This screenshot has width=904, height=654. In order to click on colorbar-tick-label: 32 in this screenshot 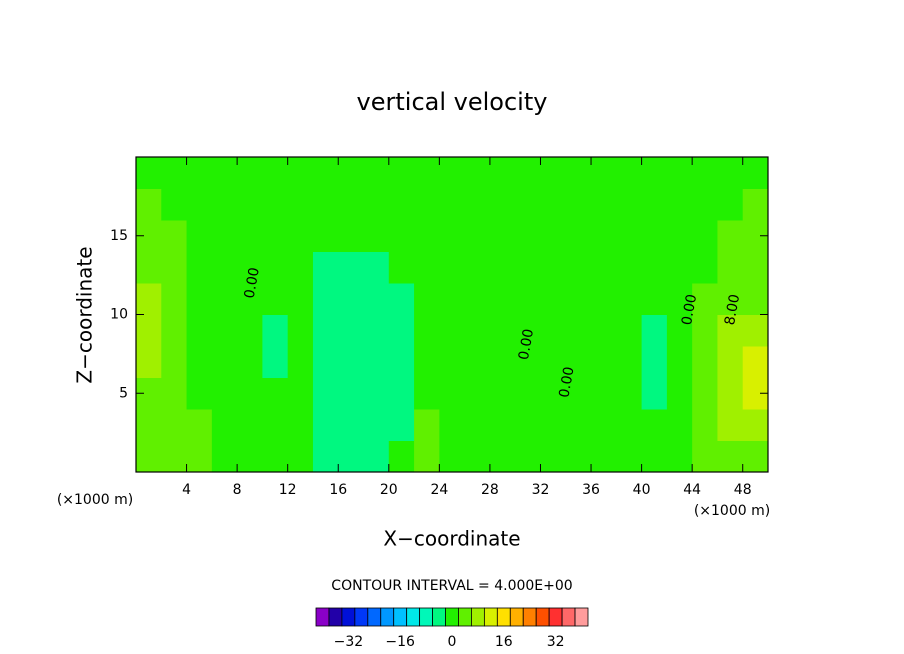, I will do `click(556, 642)`.